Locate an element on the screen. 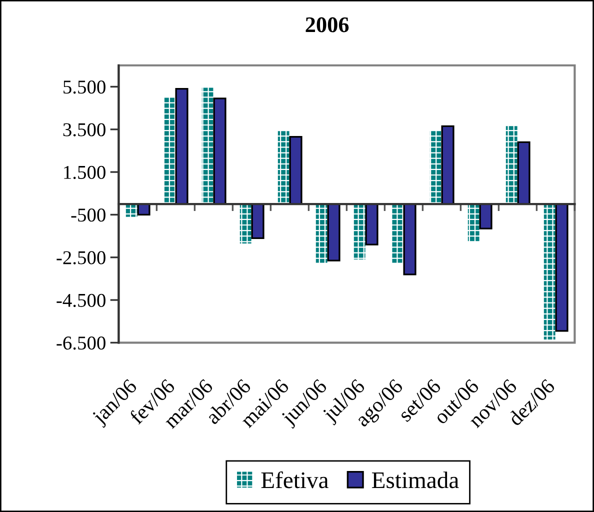  y-tick-label: -6.500 is located at coordinates (81, 343).